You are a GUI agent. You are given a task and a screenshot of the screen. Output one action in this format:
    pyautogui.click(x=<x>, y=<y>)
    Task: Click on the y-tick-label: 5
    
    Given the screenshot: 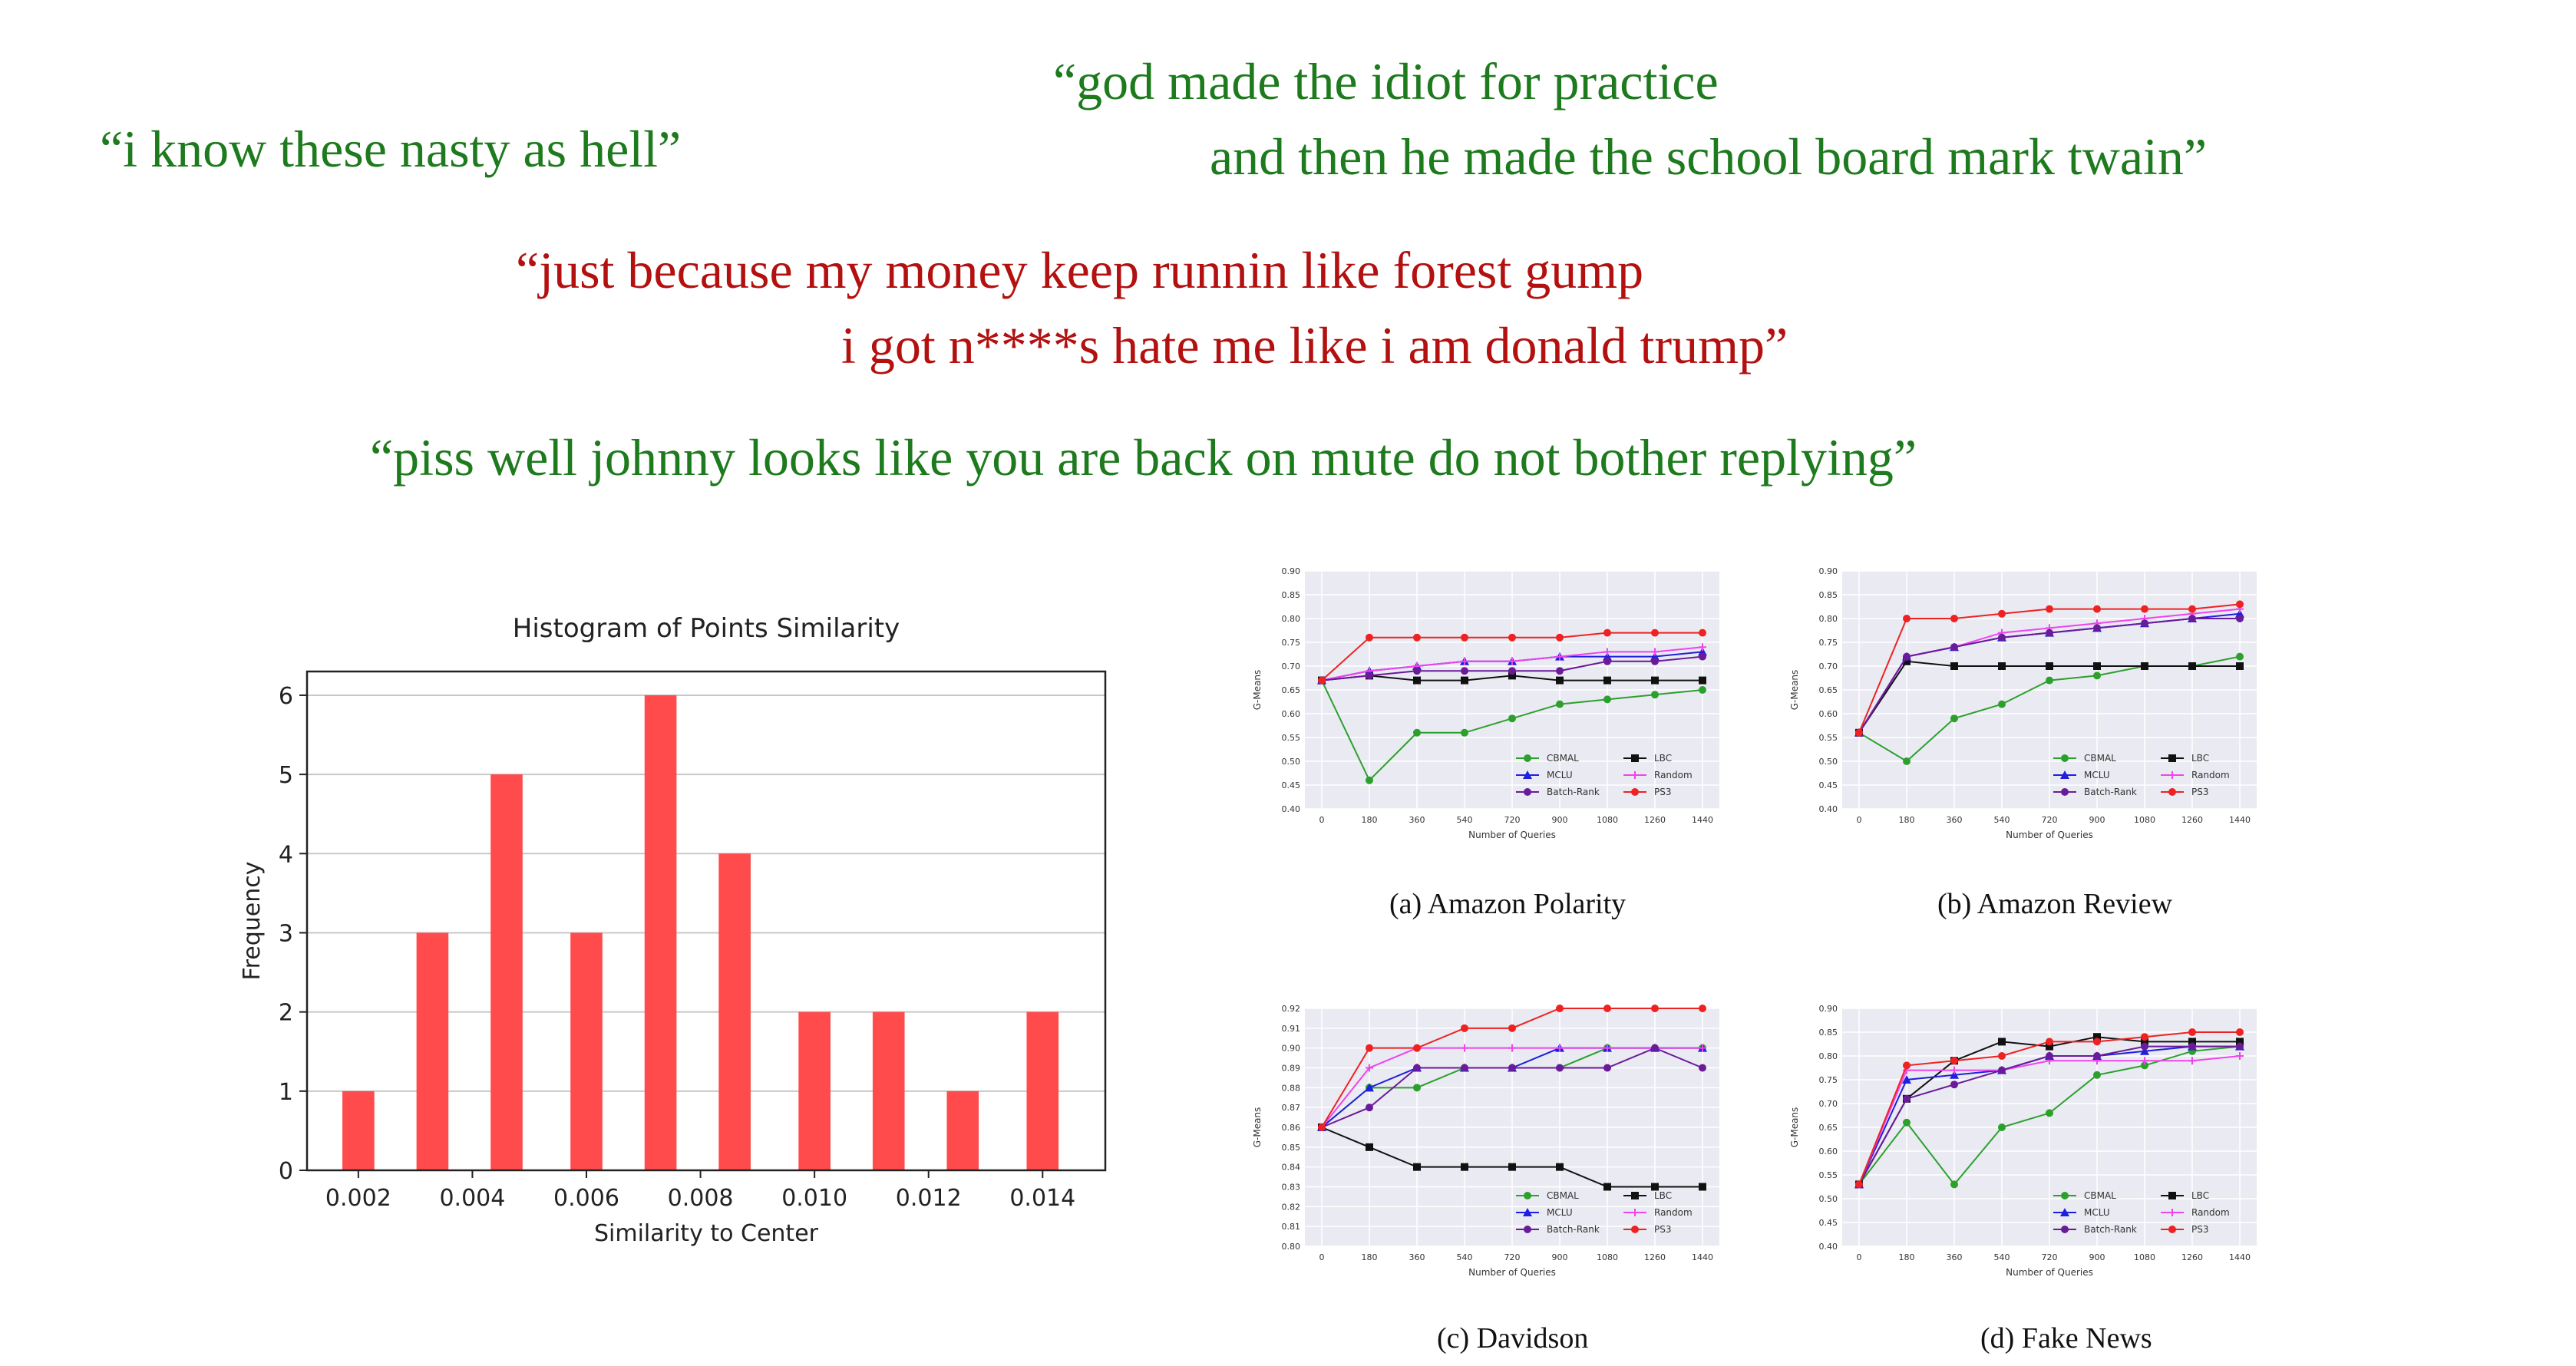 What is the action you would take?
    pyautogui.click(x=286, y=775)
    